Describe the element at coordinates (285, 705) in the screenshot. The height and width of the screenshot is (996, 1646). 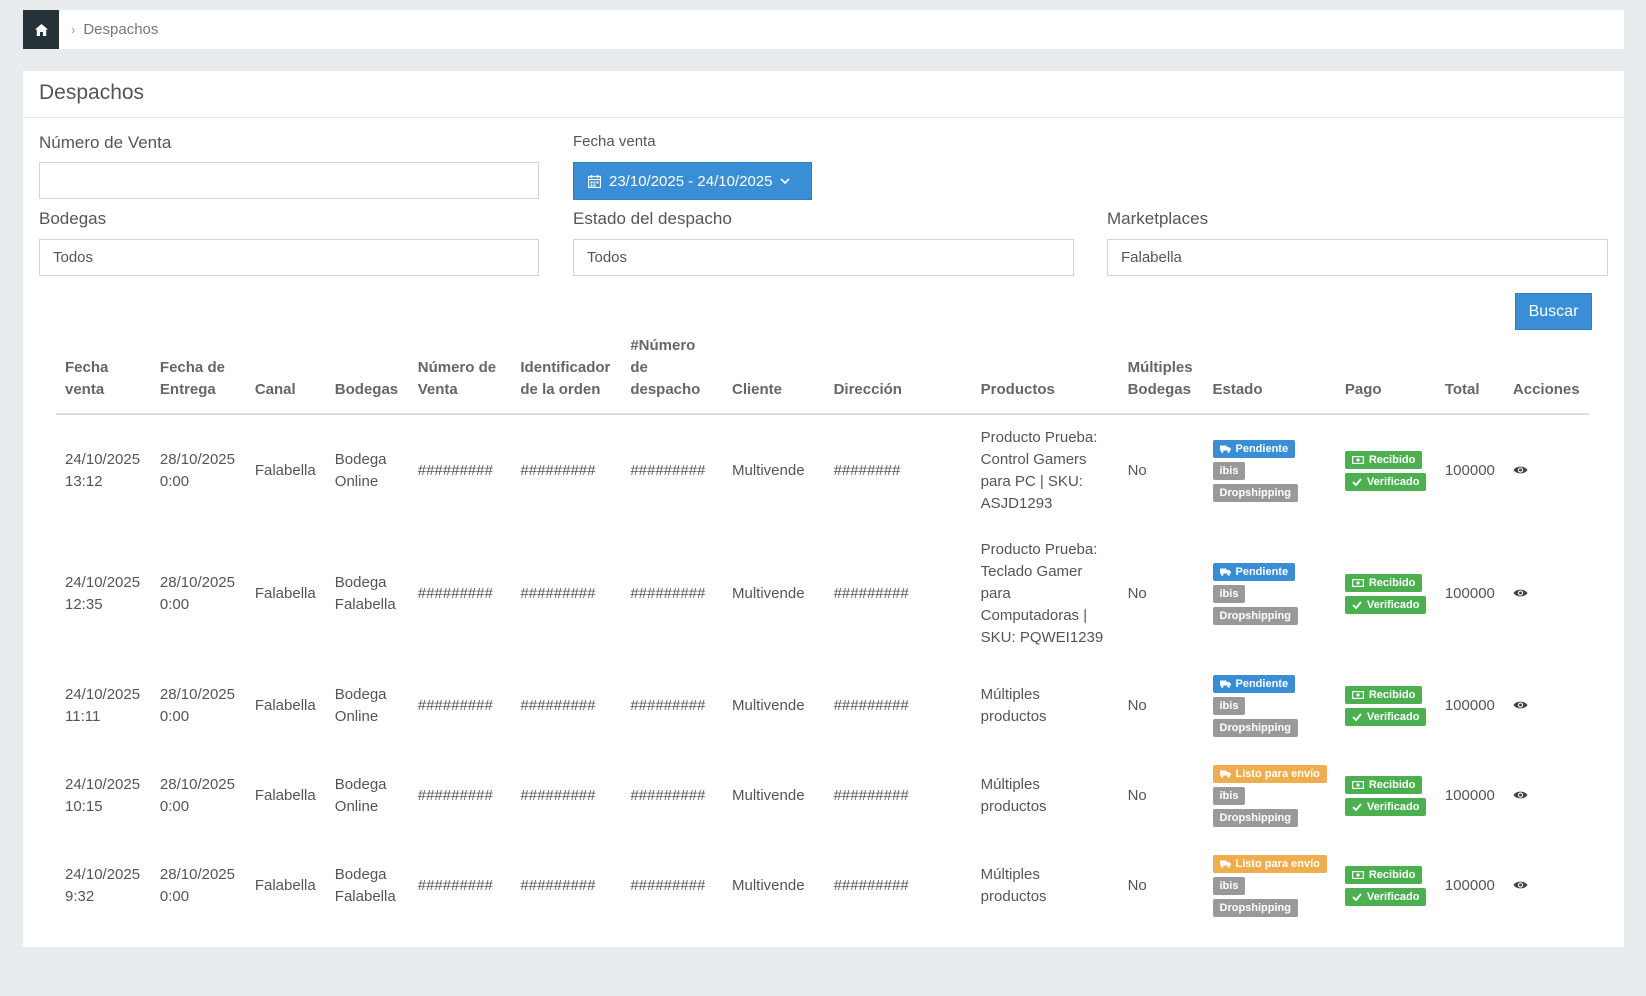
I see `cell-canal: Falabella` at that location.